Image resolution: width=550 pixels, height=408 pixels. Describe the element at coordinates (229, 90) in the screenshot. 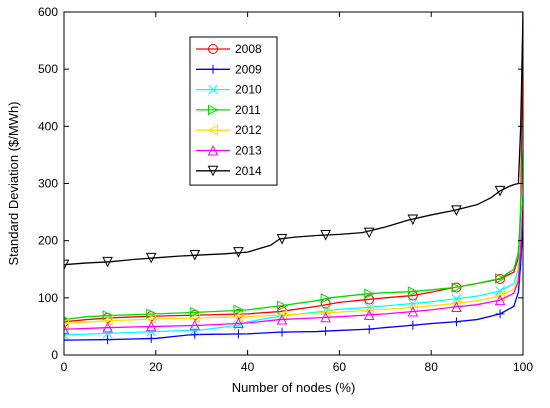

I see `legend-item-2010: 2010` at that location.